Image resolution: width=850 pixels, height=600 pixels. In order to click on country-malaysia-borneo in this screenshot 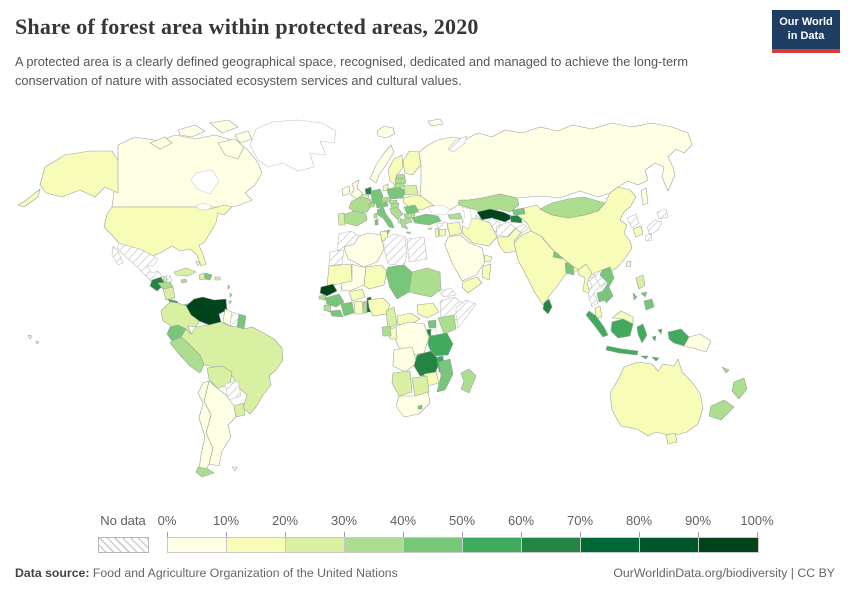, I will do `click(622, 317)`.